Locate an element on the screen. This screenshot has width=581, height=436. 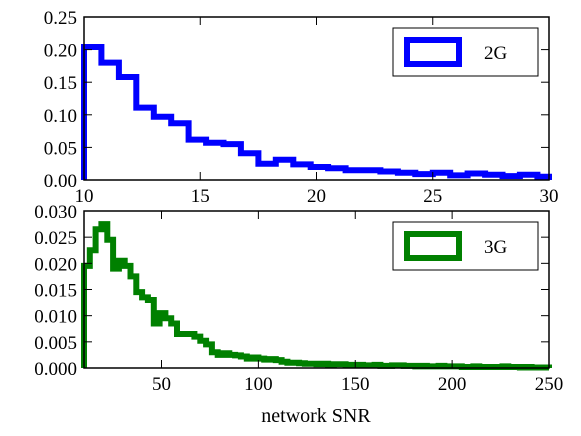
x-axis-title: network SNR is located at coordinates (316, 416).